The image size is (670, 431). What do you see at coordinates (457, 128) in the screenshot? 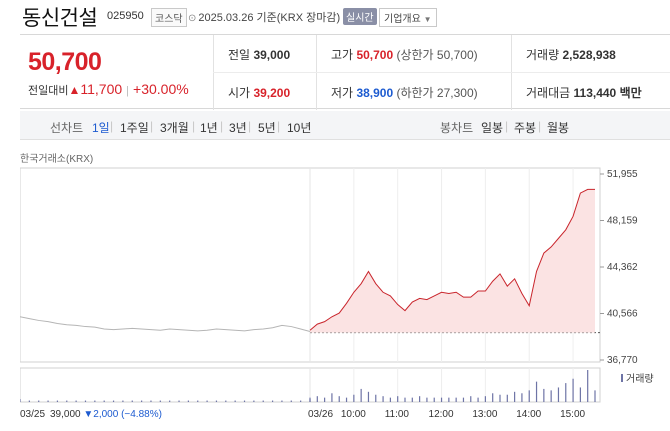
I see `candle-chart-label: 봉차트` at bounding box center [457, 128].